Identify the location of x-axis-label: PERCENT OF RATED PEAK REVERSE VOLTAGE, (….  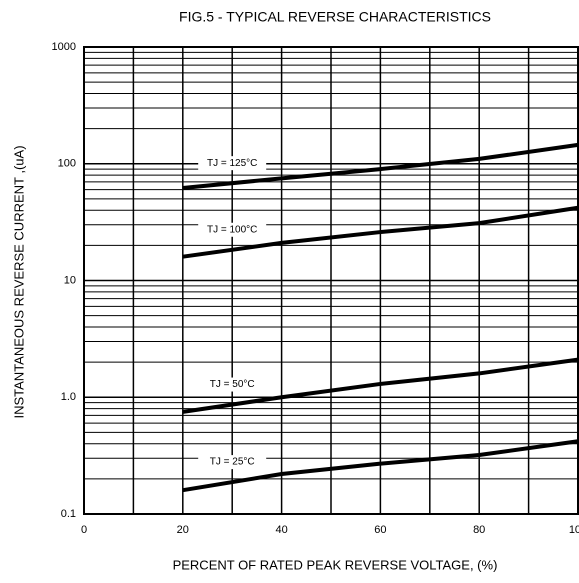
(335, 564).